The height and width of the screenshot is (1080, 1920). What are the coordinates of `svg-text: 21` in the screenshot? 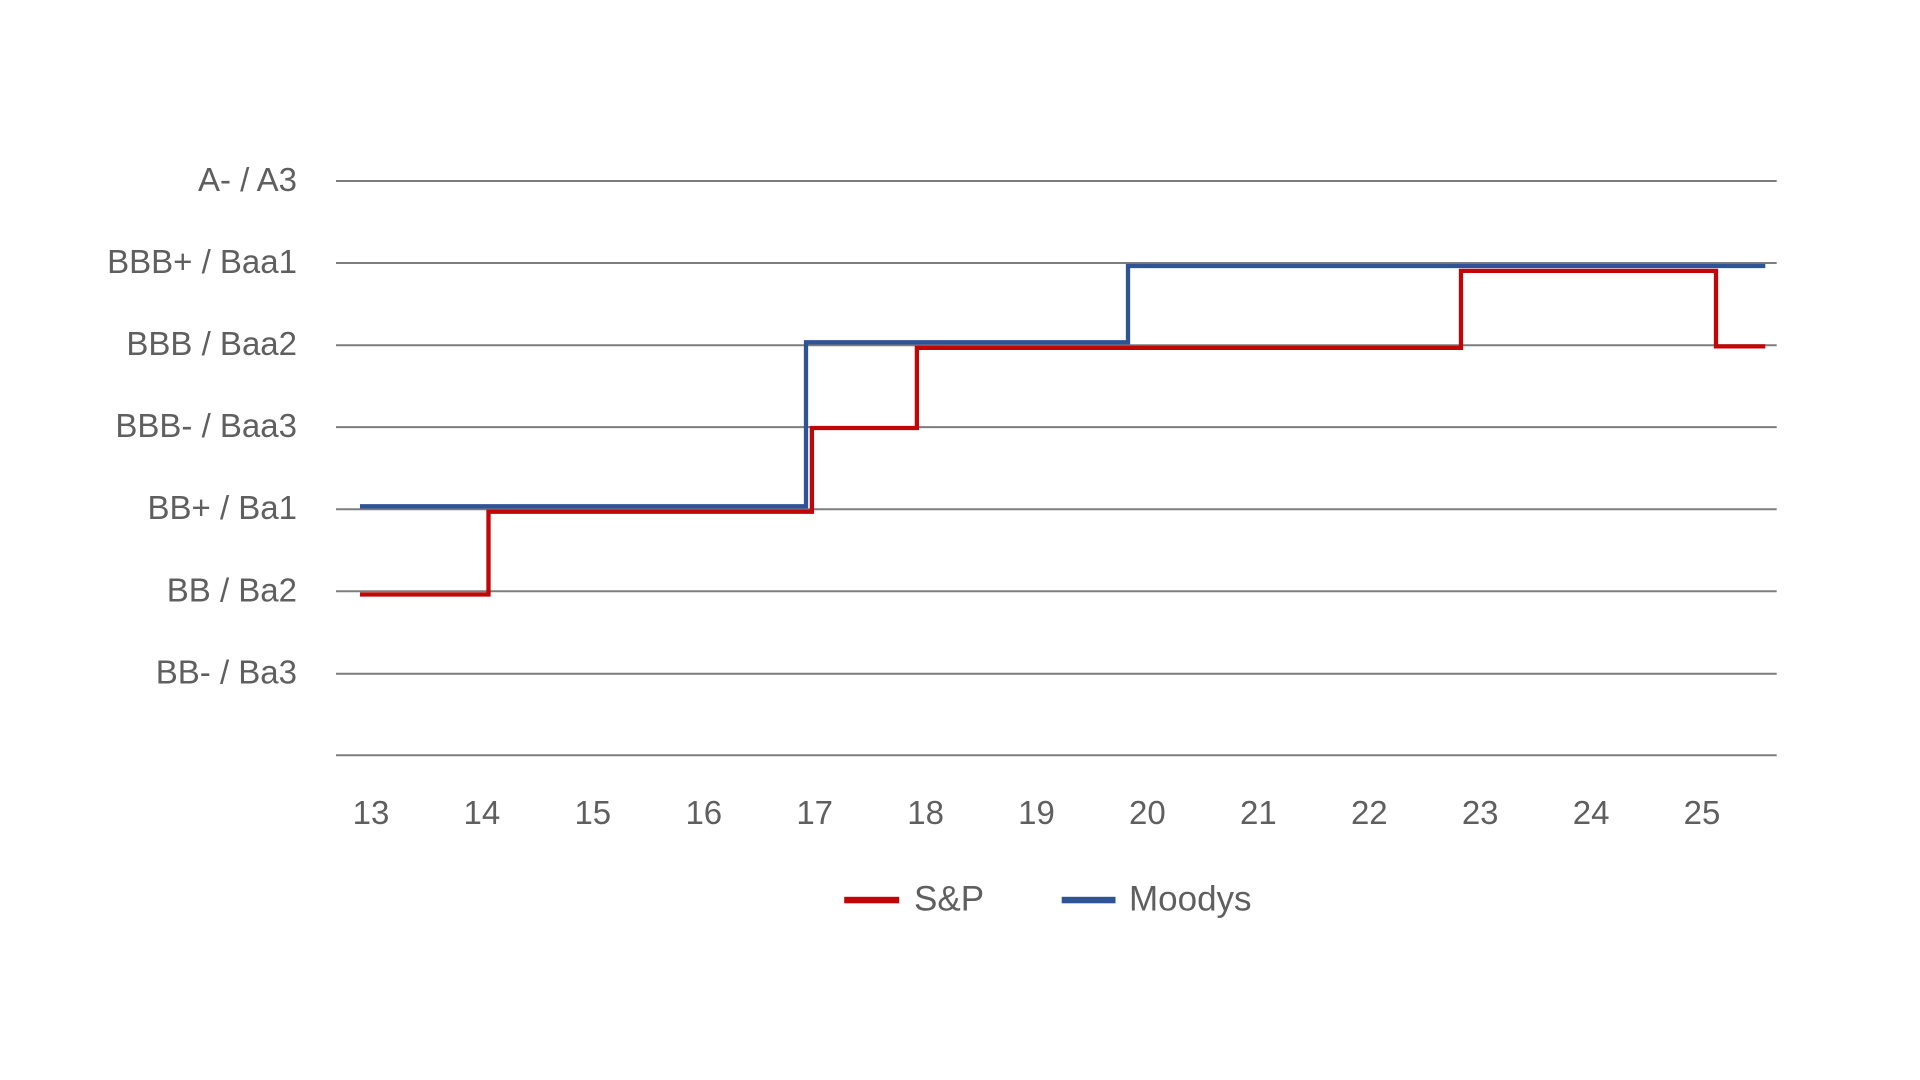 It's located at (1258, 812).